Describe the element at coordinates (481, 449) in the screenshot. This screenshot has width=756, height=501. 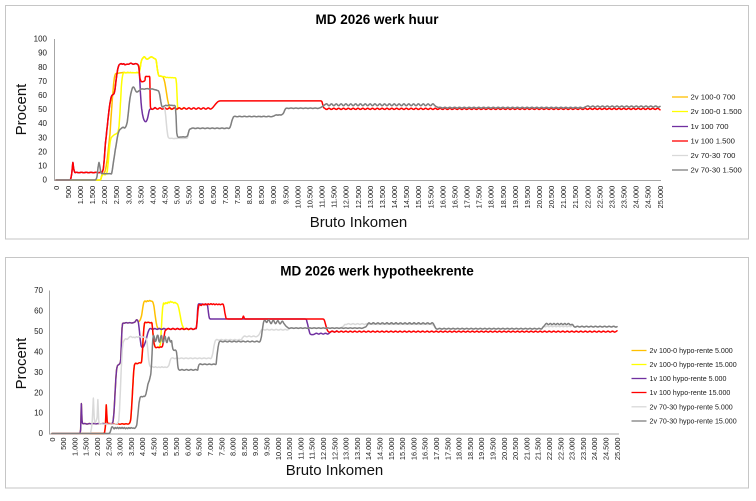
I see `svg-text: 19.000` at that location.